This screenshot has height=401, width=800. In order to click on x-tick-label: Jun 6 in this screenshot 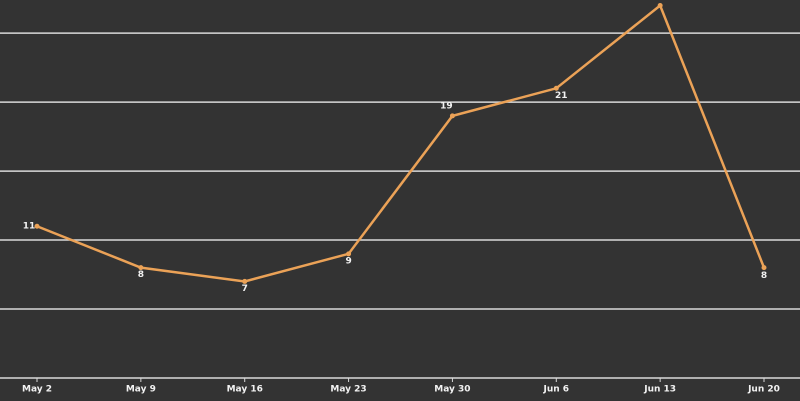, I will do `click(556, 390)`.